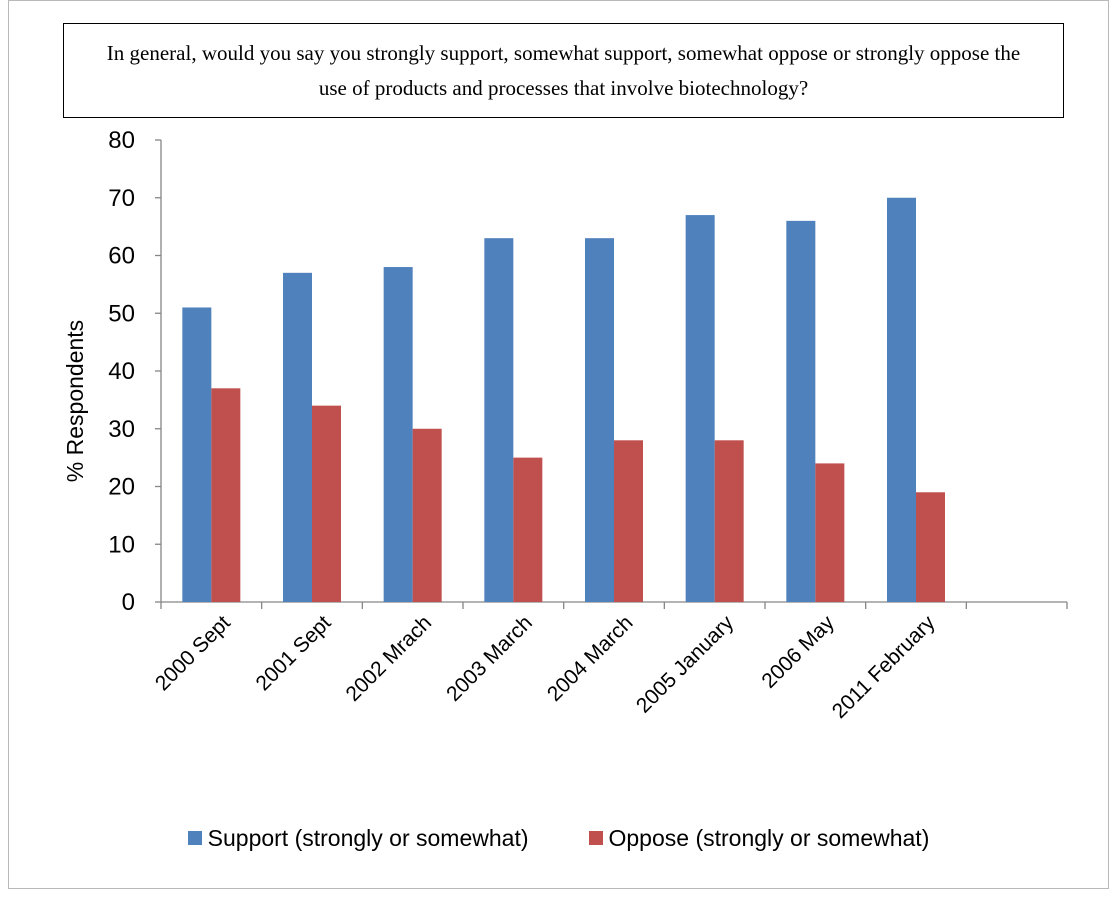  I want to click on y-tick-label: 20, so click(121, 487).